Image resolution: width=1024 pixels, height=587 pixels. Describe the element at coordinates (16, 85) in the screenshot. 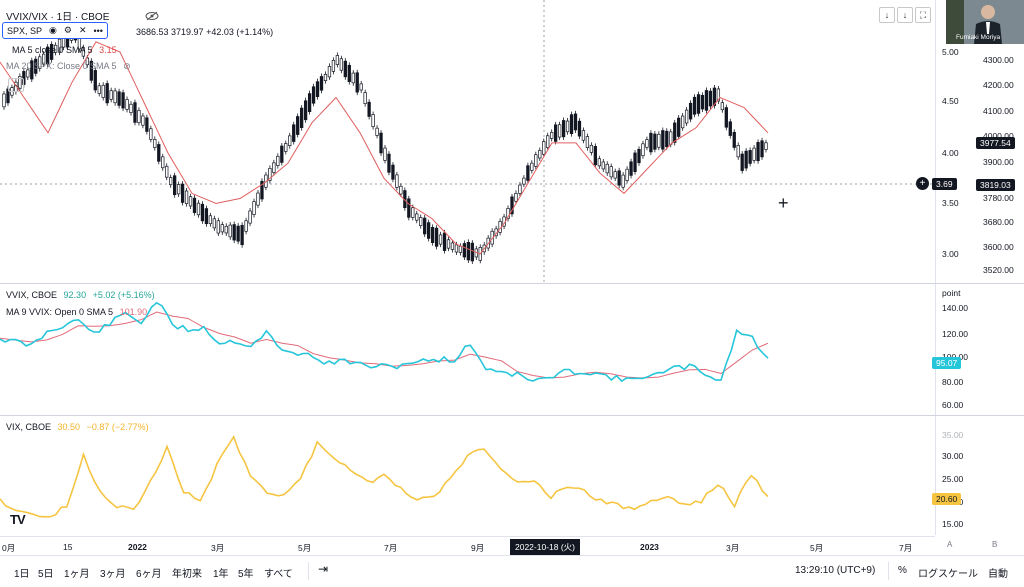

I see `collapse-legend-button: ︿` at that location.